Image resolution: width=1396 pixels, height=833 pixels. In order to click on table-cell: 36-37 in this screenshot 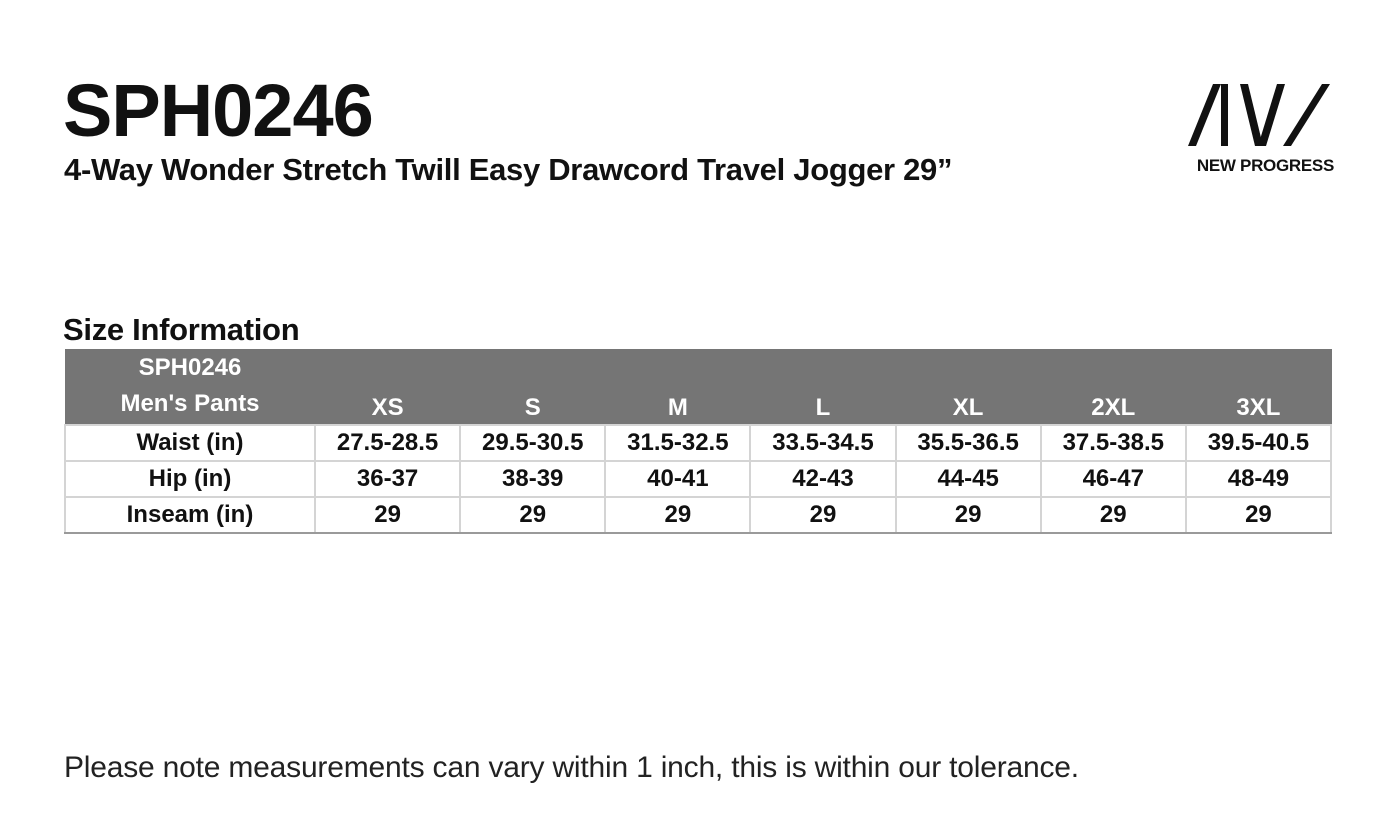, I will do `click(387, 479)`.